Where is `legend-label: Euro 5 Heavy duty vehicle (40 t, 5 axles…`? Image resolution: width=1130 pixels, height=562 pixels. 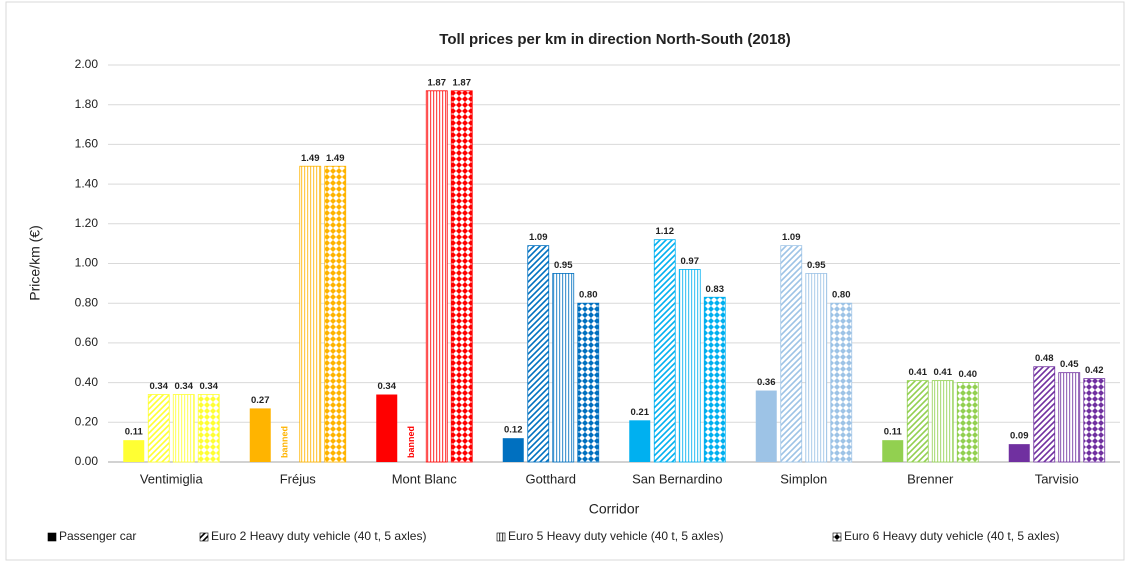
legend-label: Euro 5 Heavy duty vehicle (40 t, 5 axles… is located at coordinates (615, 536).